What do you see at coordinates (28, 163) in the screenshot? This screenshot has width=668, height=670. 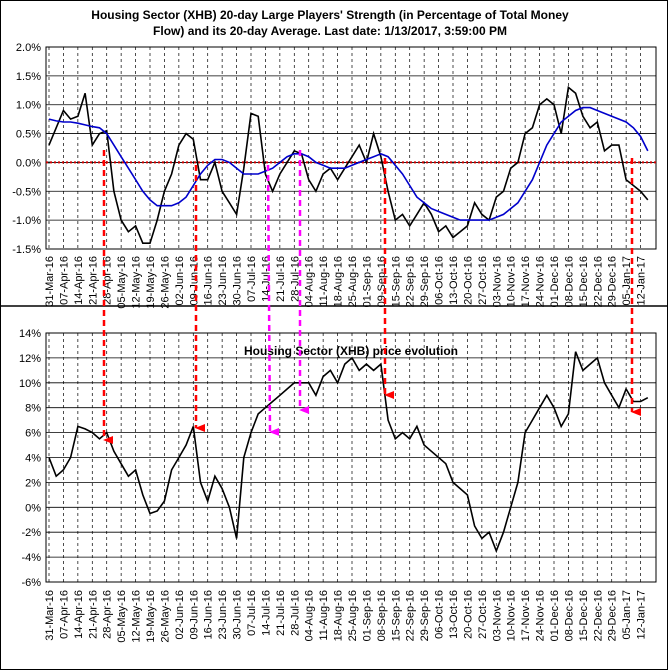 I see `y-tick-label: 0.0%` at bounding box center [28, 163].